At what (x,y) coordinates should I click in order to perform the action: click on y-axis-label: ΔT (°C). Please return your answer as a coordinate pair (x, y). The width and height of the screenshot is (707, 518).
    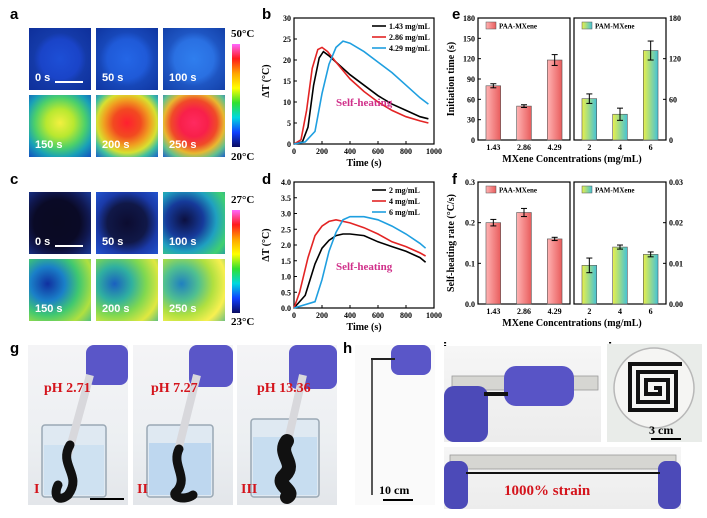
    Looking at the image, I should click on (266, 244).